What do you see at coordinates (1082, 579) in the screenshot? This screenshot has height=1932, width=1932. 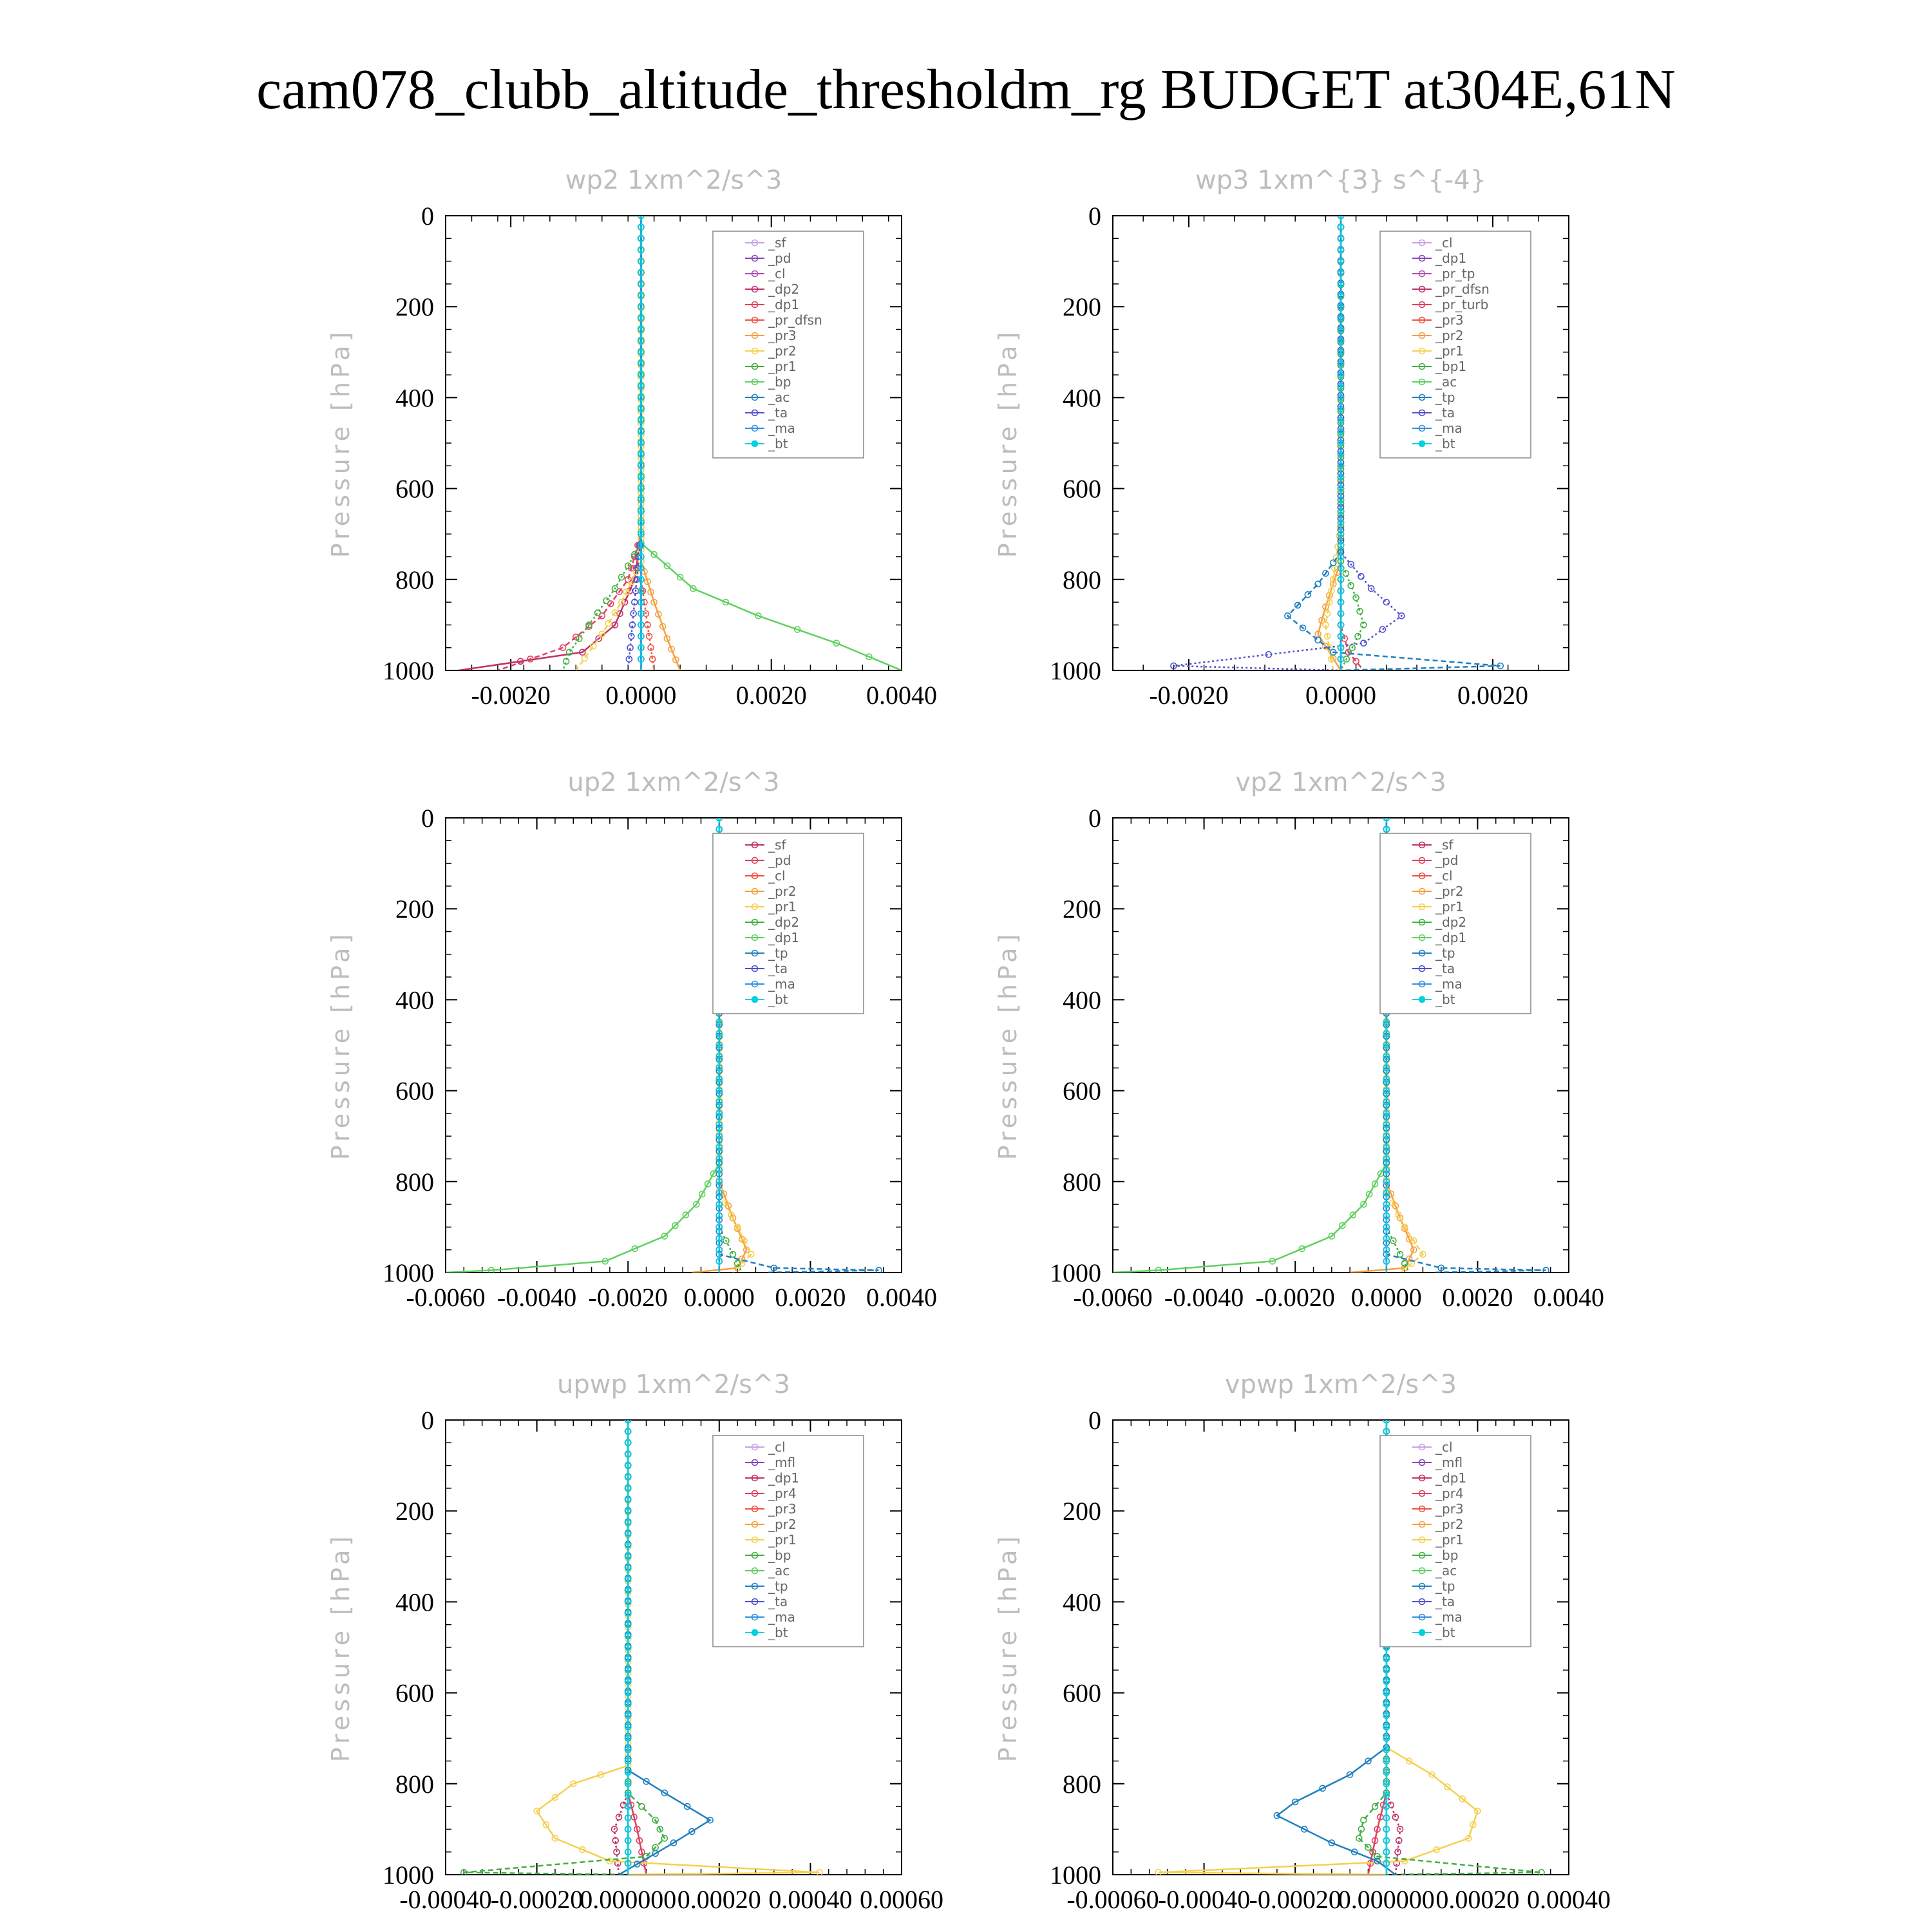 I see `y-tick-label: 800` at bounding box center [1082, 579].